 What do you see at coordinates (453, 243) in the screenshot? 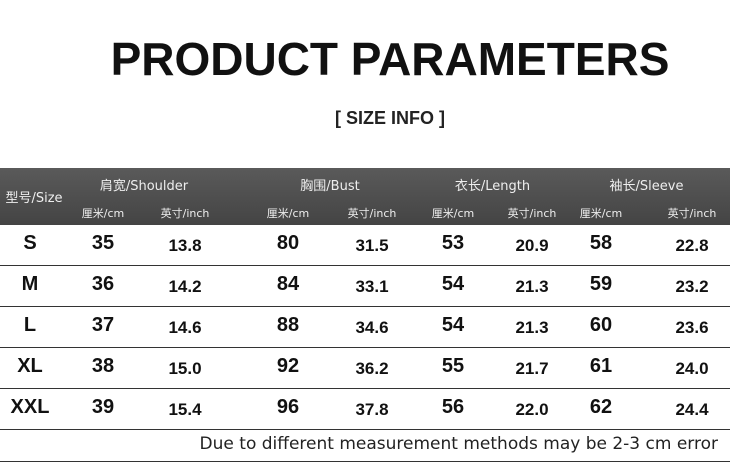
I see `value-cell: 53` at bounding box center [453, 243].